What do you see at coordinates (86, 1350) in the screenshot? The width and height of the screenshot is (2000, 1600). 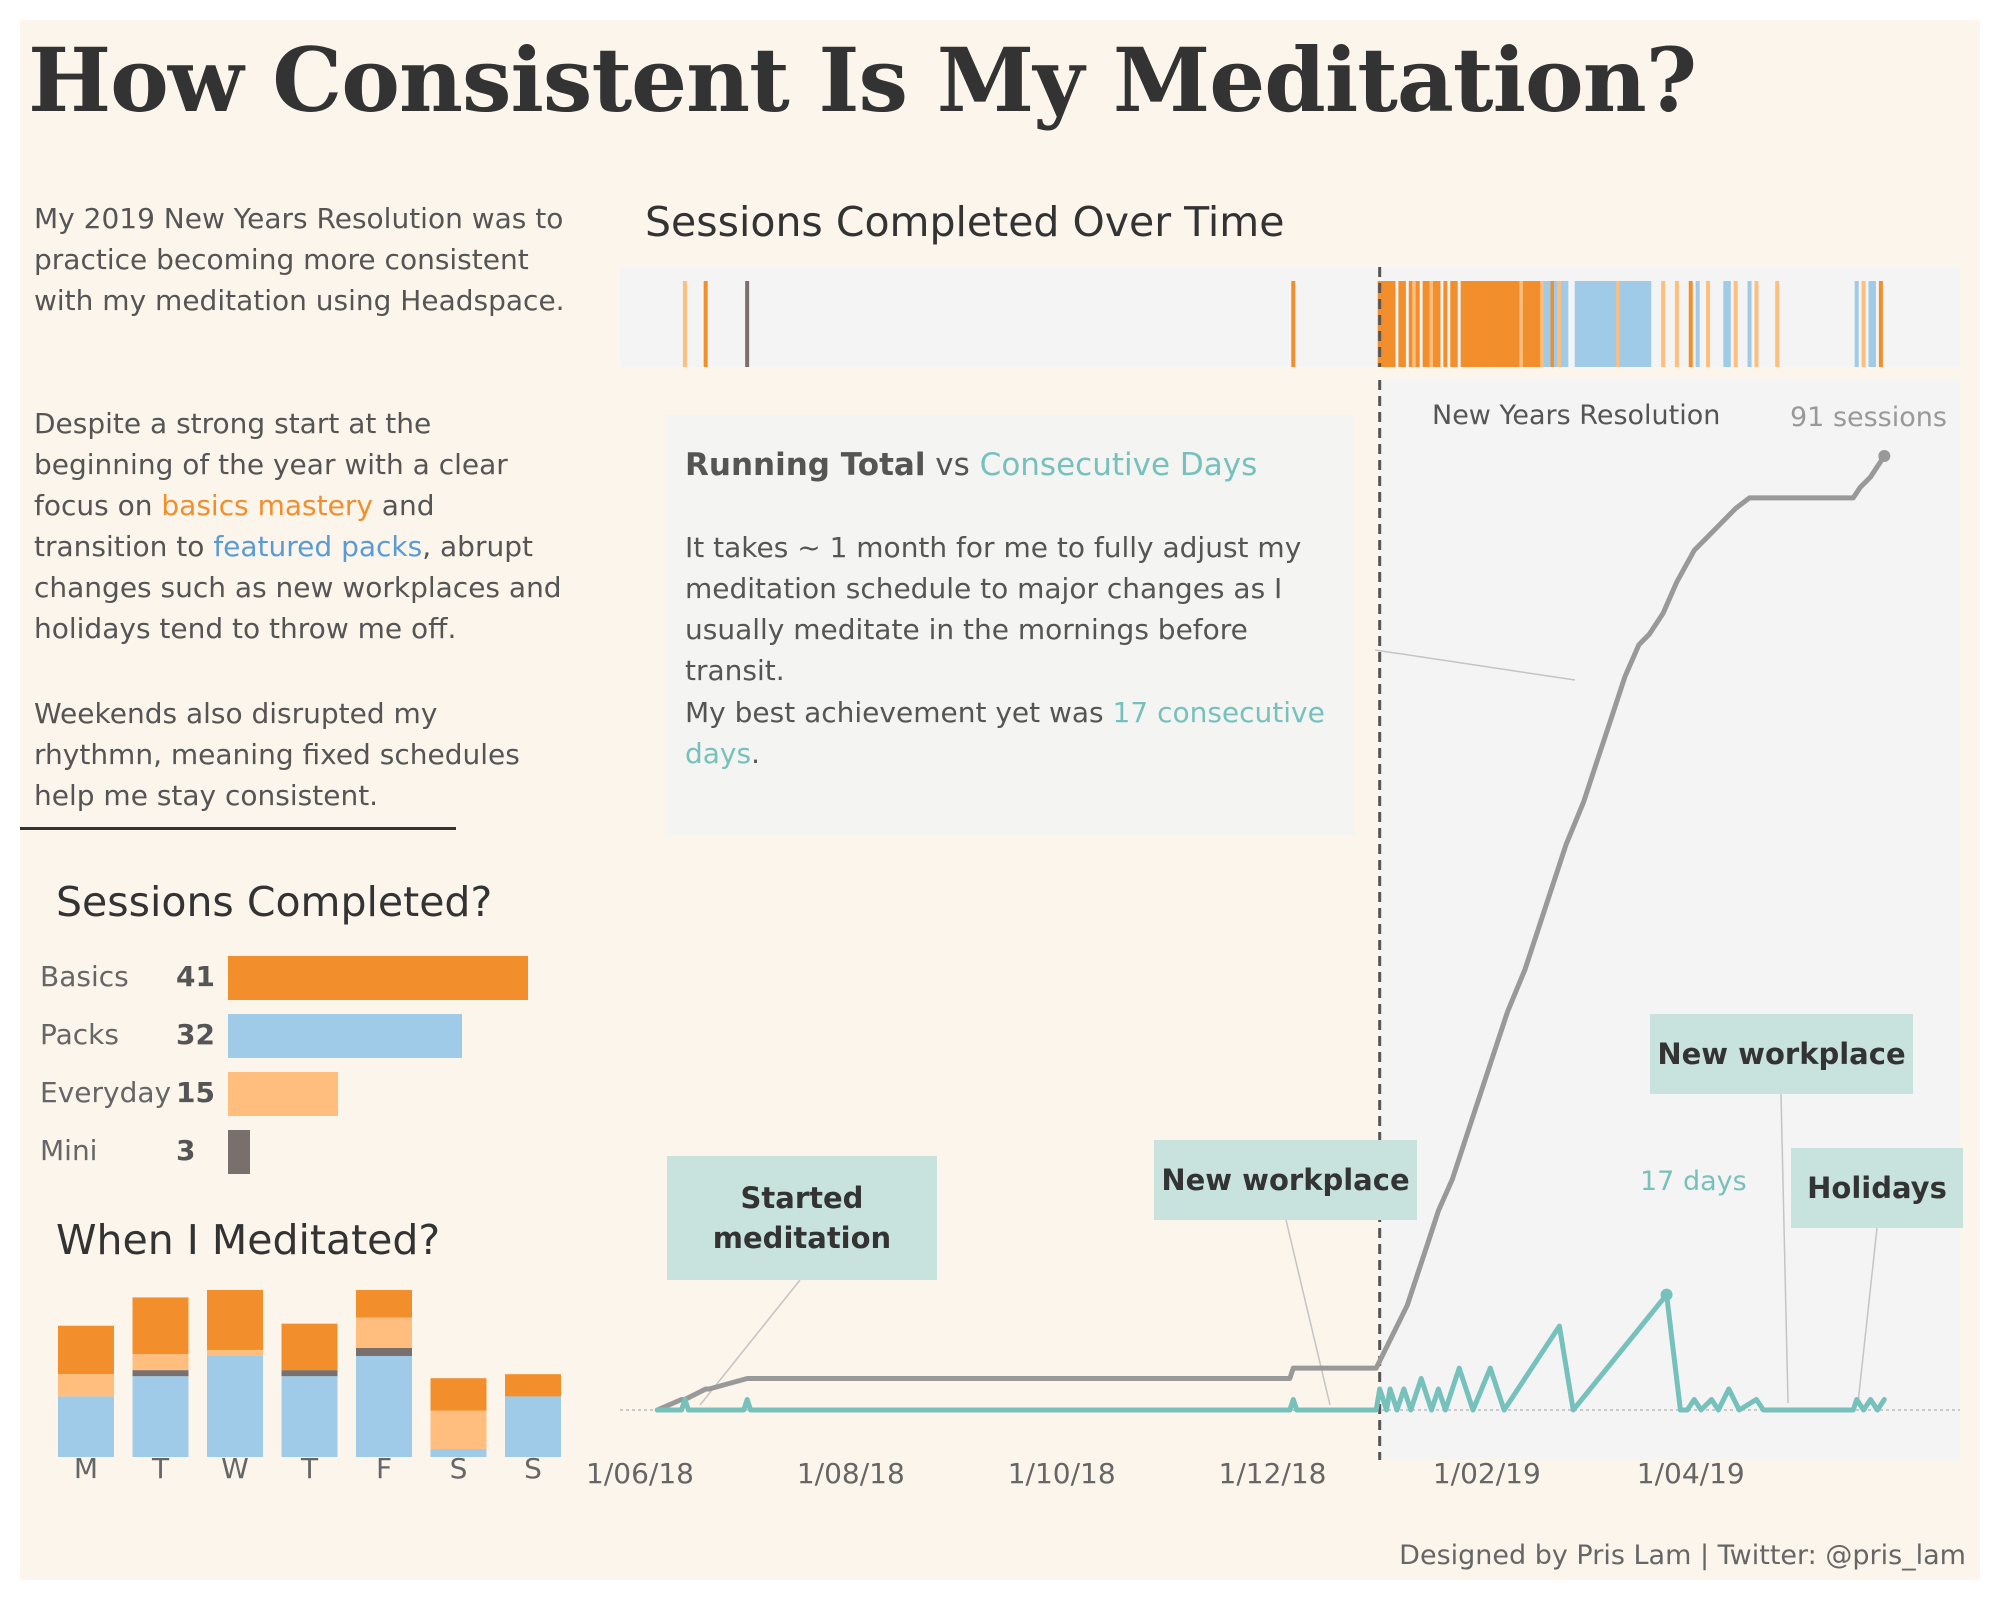 I see `weekday-bar-1-basics` at bounding box center [86, 1350].